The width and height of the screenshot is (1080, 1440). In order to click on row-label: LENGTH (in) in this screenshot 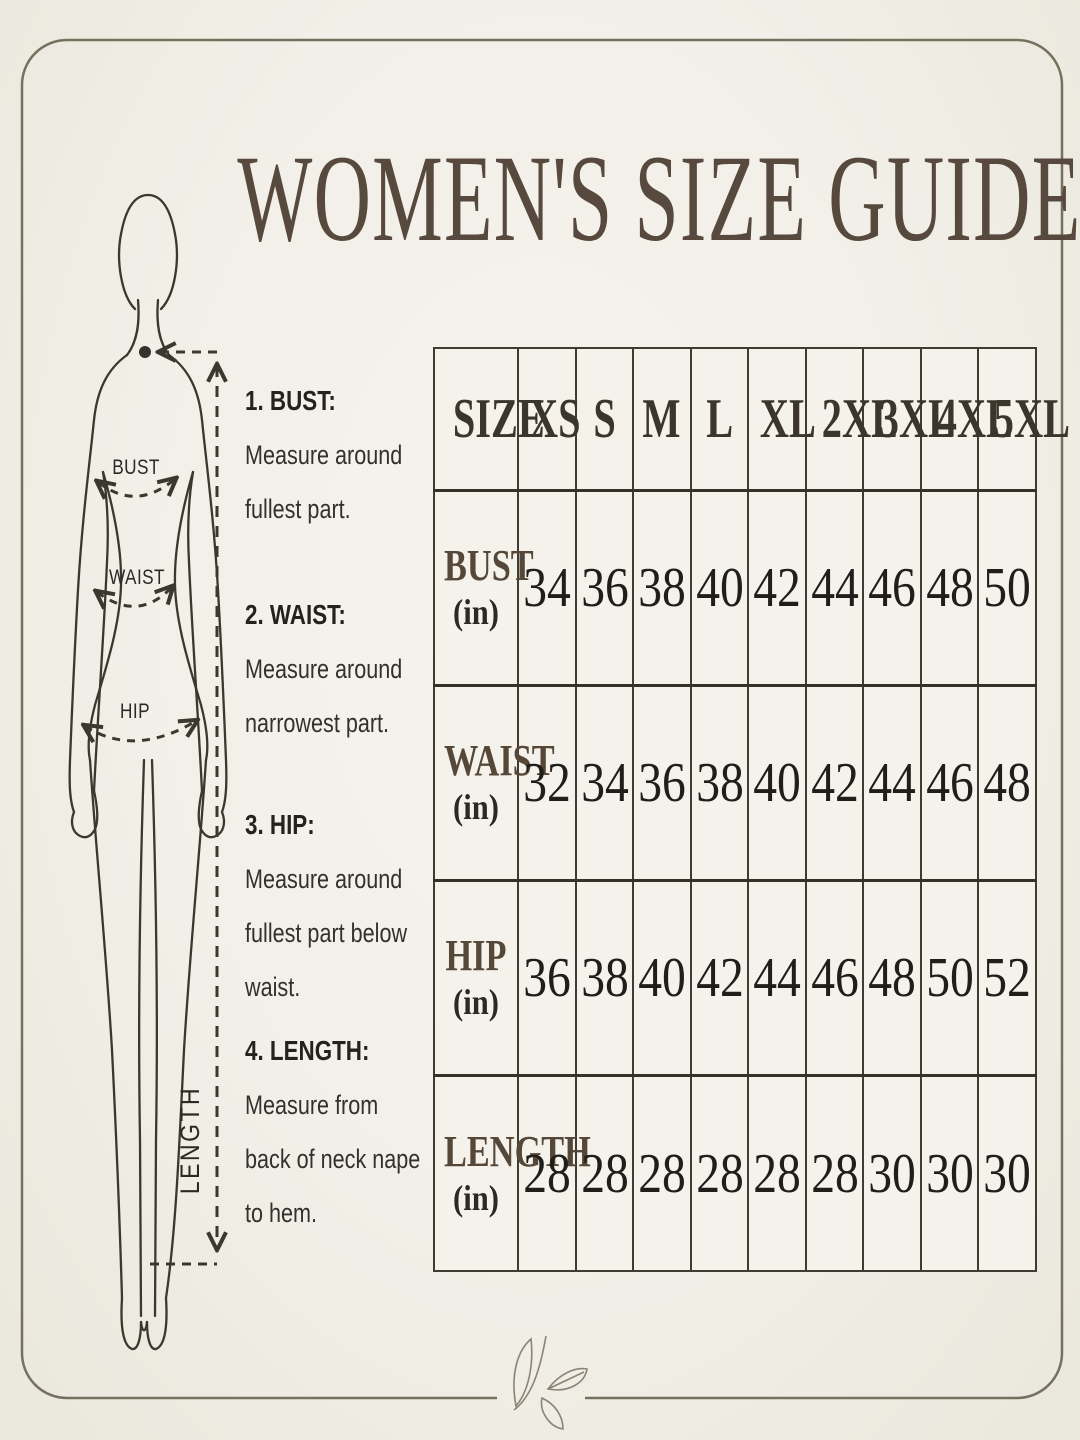, I will do `click(512, 1173)`.